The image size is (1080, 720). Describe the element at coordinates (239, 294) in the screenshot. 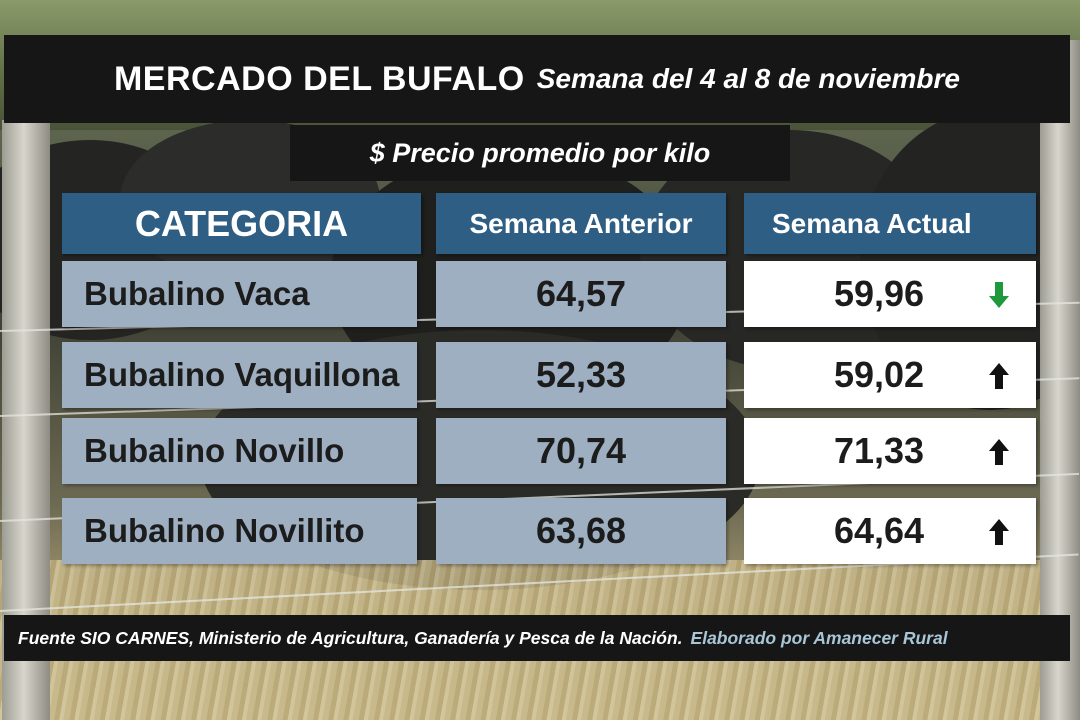

I see `row-category-cell: Bubalino Vaca` at that location.